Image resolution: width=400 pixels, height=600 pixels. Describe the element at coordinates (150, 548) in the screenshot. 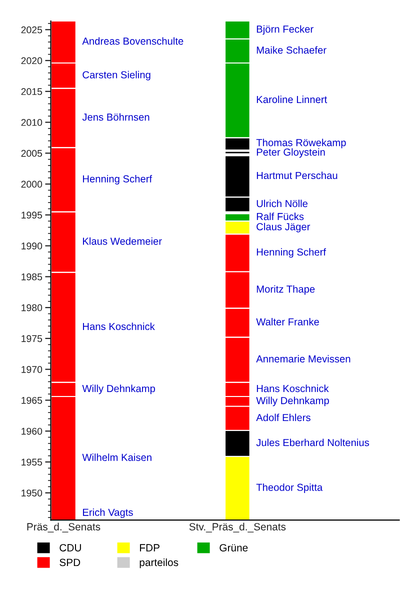

I see `legend-label: FDP` at that location.